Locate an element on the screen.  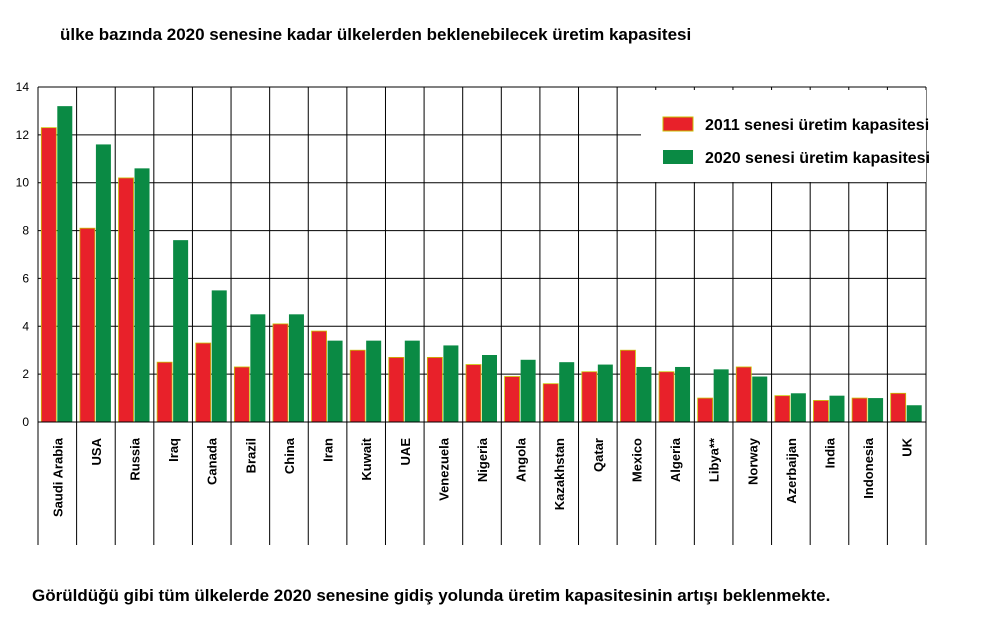
y-tick-label: 12 is located at coordinates (23, 135).